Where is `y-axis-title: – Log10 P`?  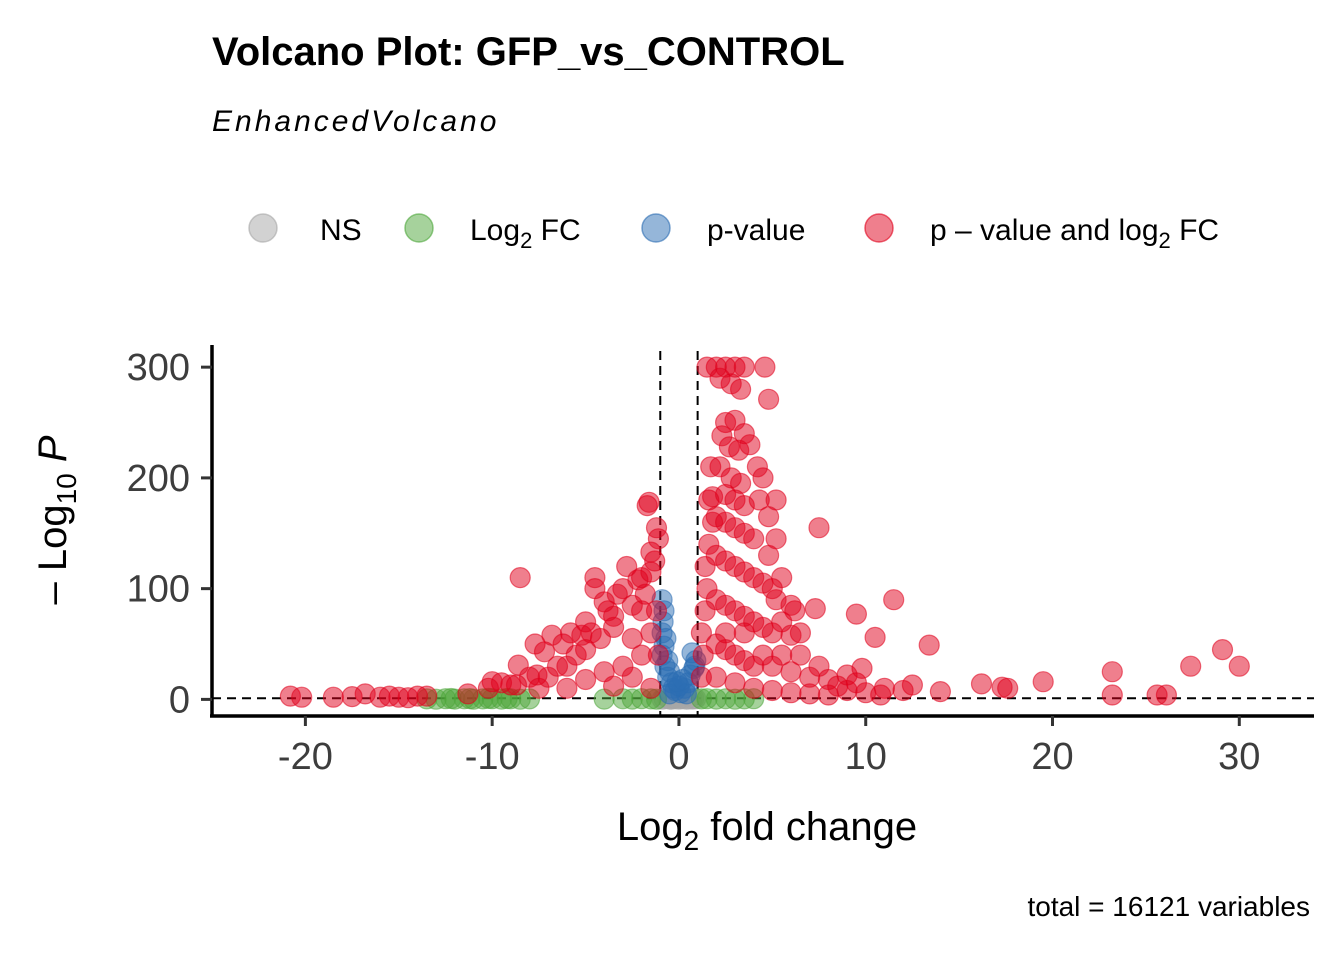 y-axis-title: – Log10 P is located at coordinates (56, 519).